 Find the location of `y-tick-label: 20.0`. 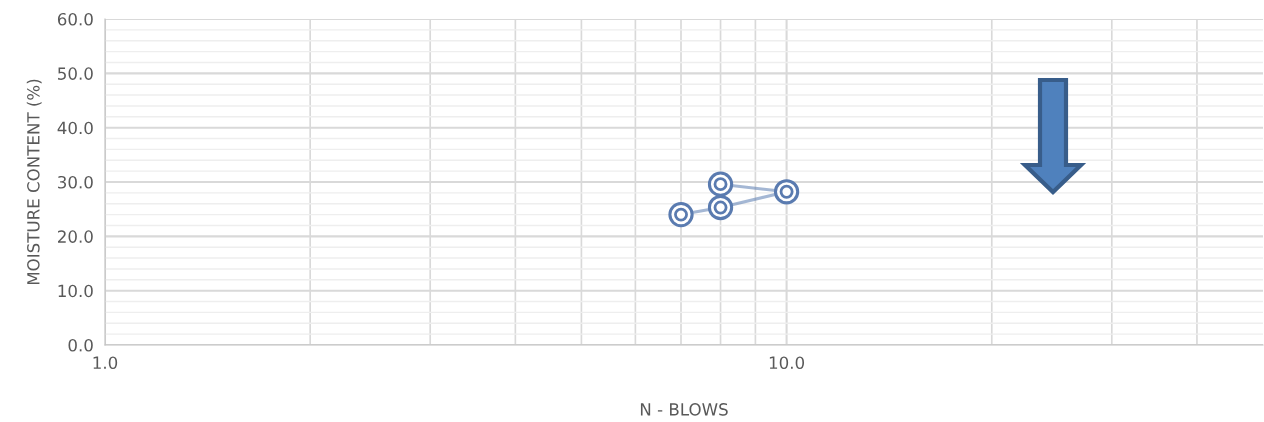

y-tick-label: 20.0 is located at coordinates (75, 236).